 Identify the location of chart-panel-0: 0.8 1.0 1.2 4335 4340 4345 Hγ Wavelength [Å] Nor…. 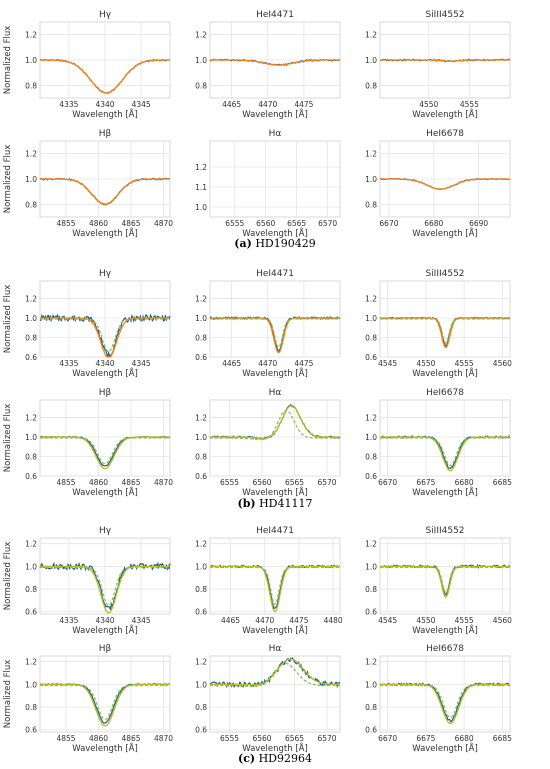
(87, 65).